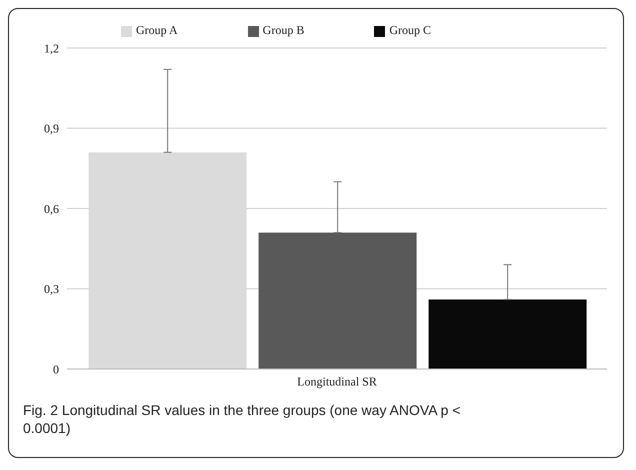 The height and width of the screenshot is (470, 636). Describe the element at coordinates (242, 419) in the screenshot. I see `caption: Fig. 2 Longitudinal SR values in the three groups (one way ANOVA p < 0.0001)` at that location.